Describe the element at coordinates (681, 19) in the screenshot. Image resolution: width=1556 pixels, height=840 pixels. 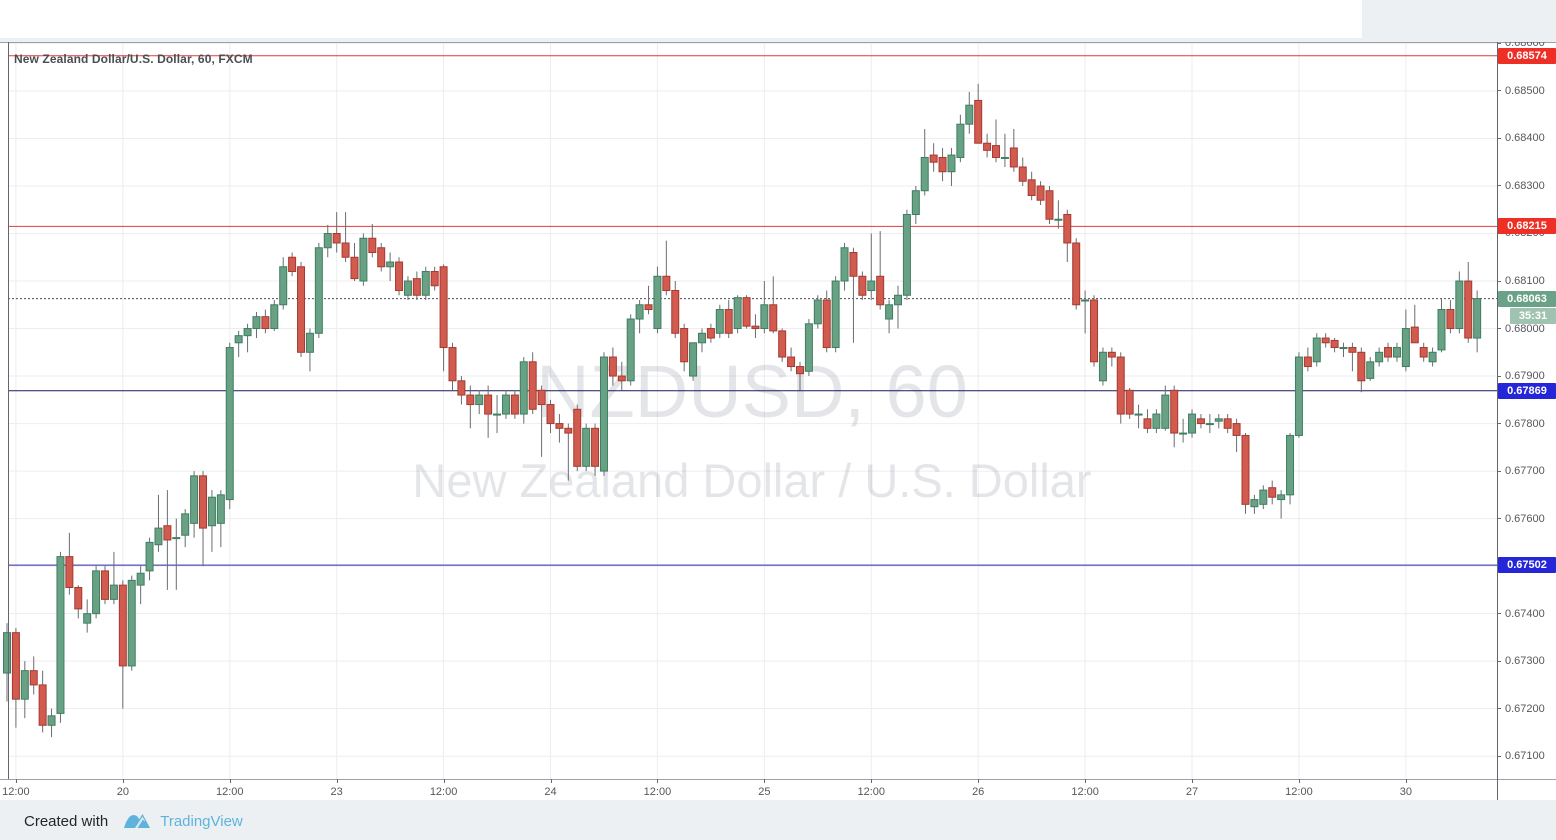
I see `top-toolbar` at that location.